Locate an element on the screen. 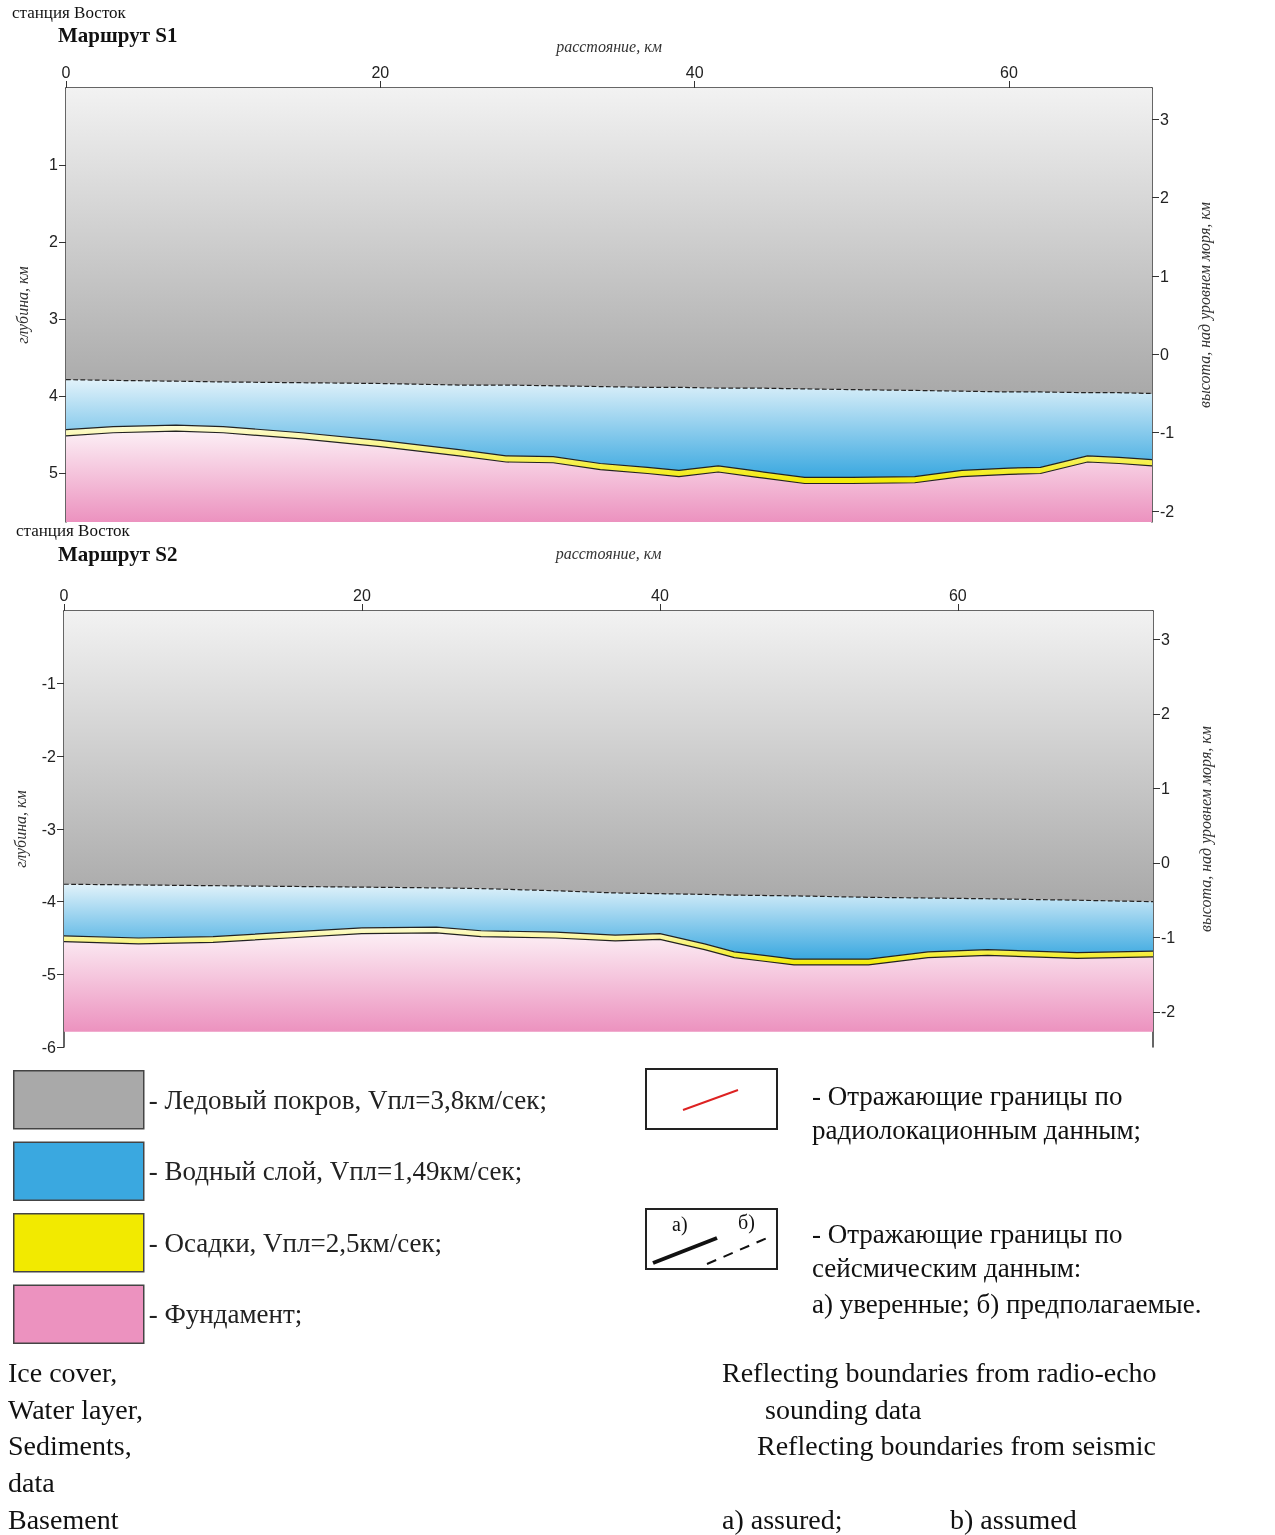  text: Water layer, is located at coordinates (75, 1410).